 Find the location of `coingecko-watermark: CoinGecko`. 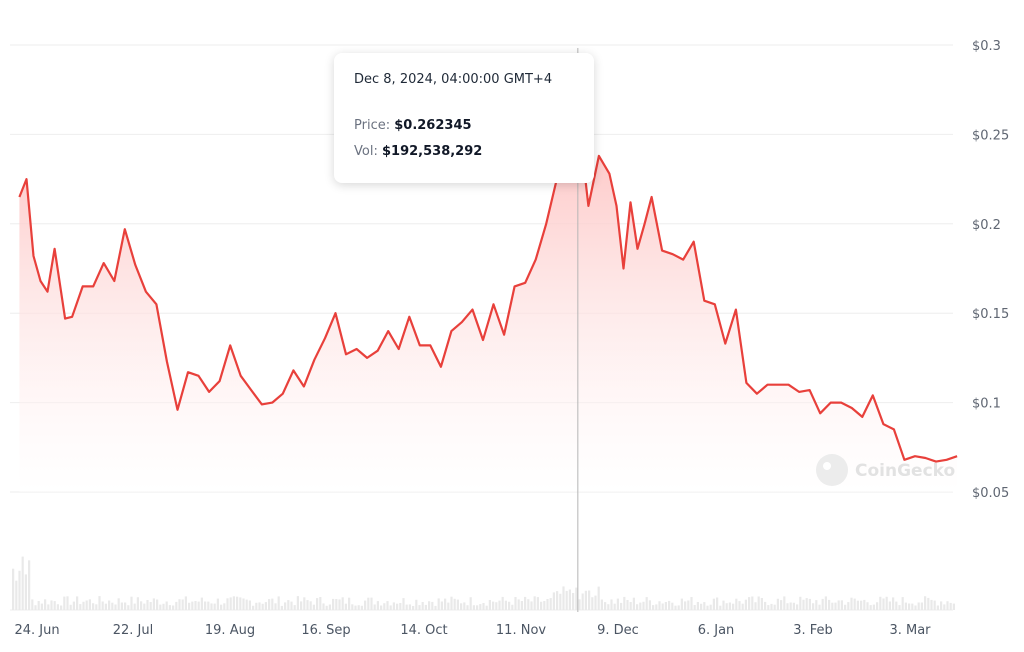

coingecko-watermark: CoinGecko is located at coordinates (885, 470).